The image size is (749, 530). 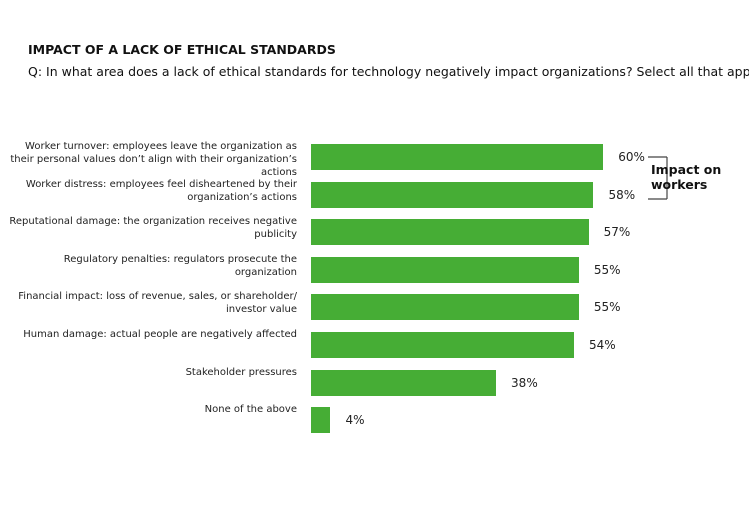 What do you see at coordinates (250, 410) in the screenshot?
I see `category-label: None of the above` at bounding box center [250, 410].